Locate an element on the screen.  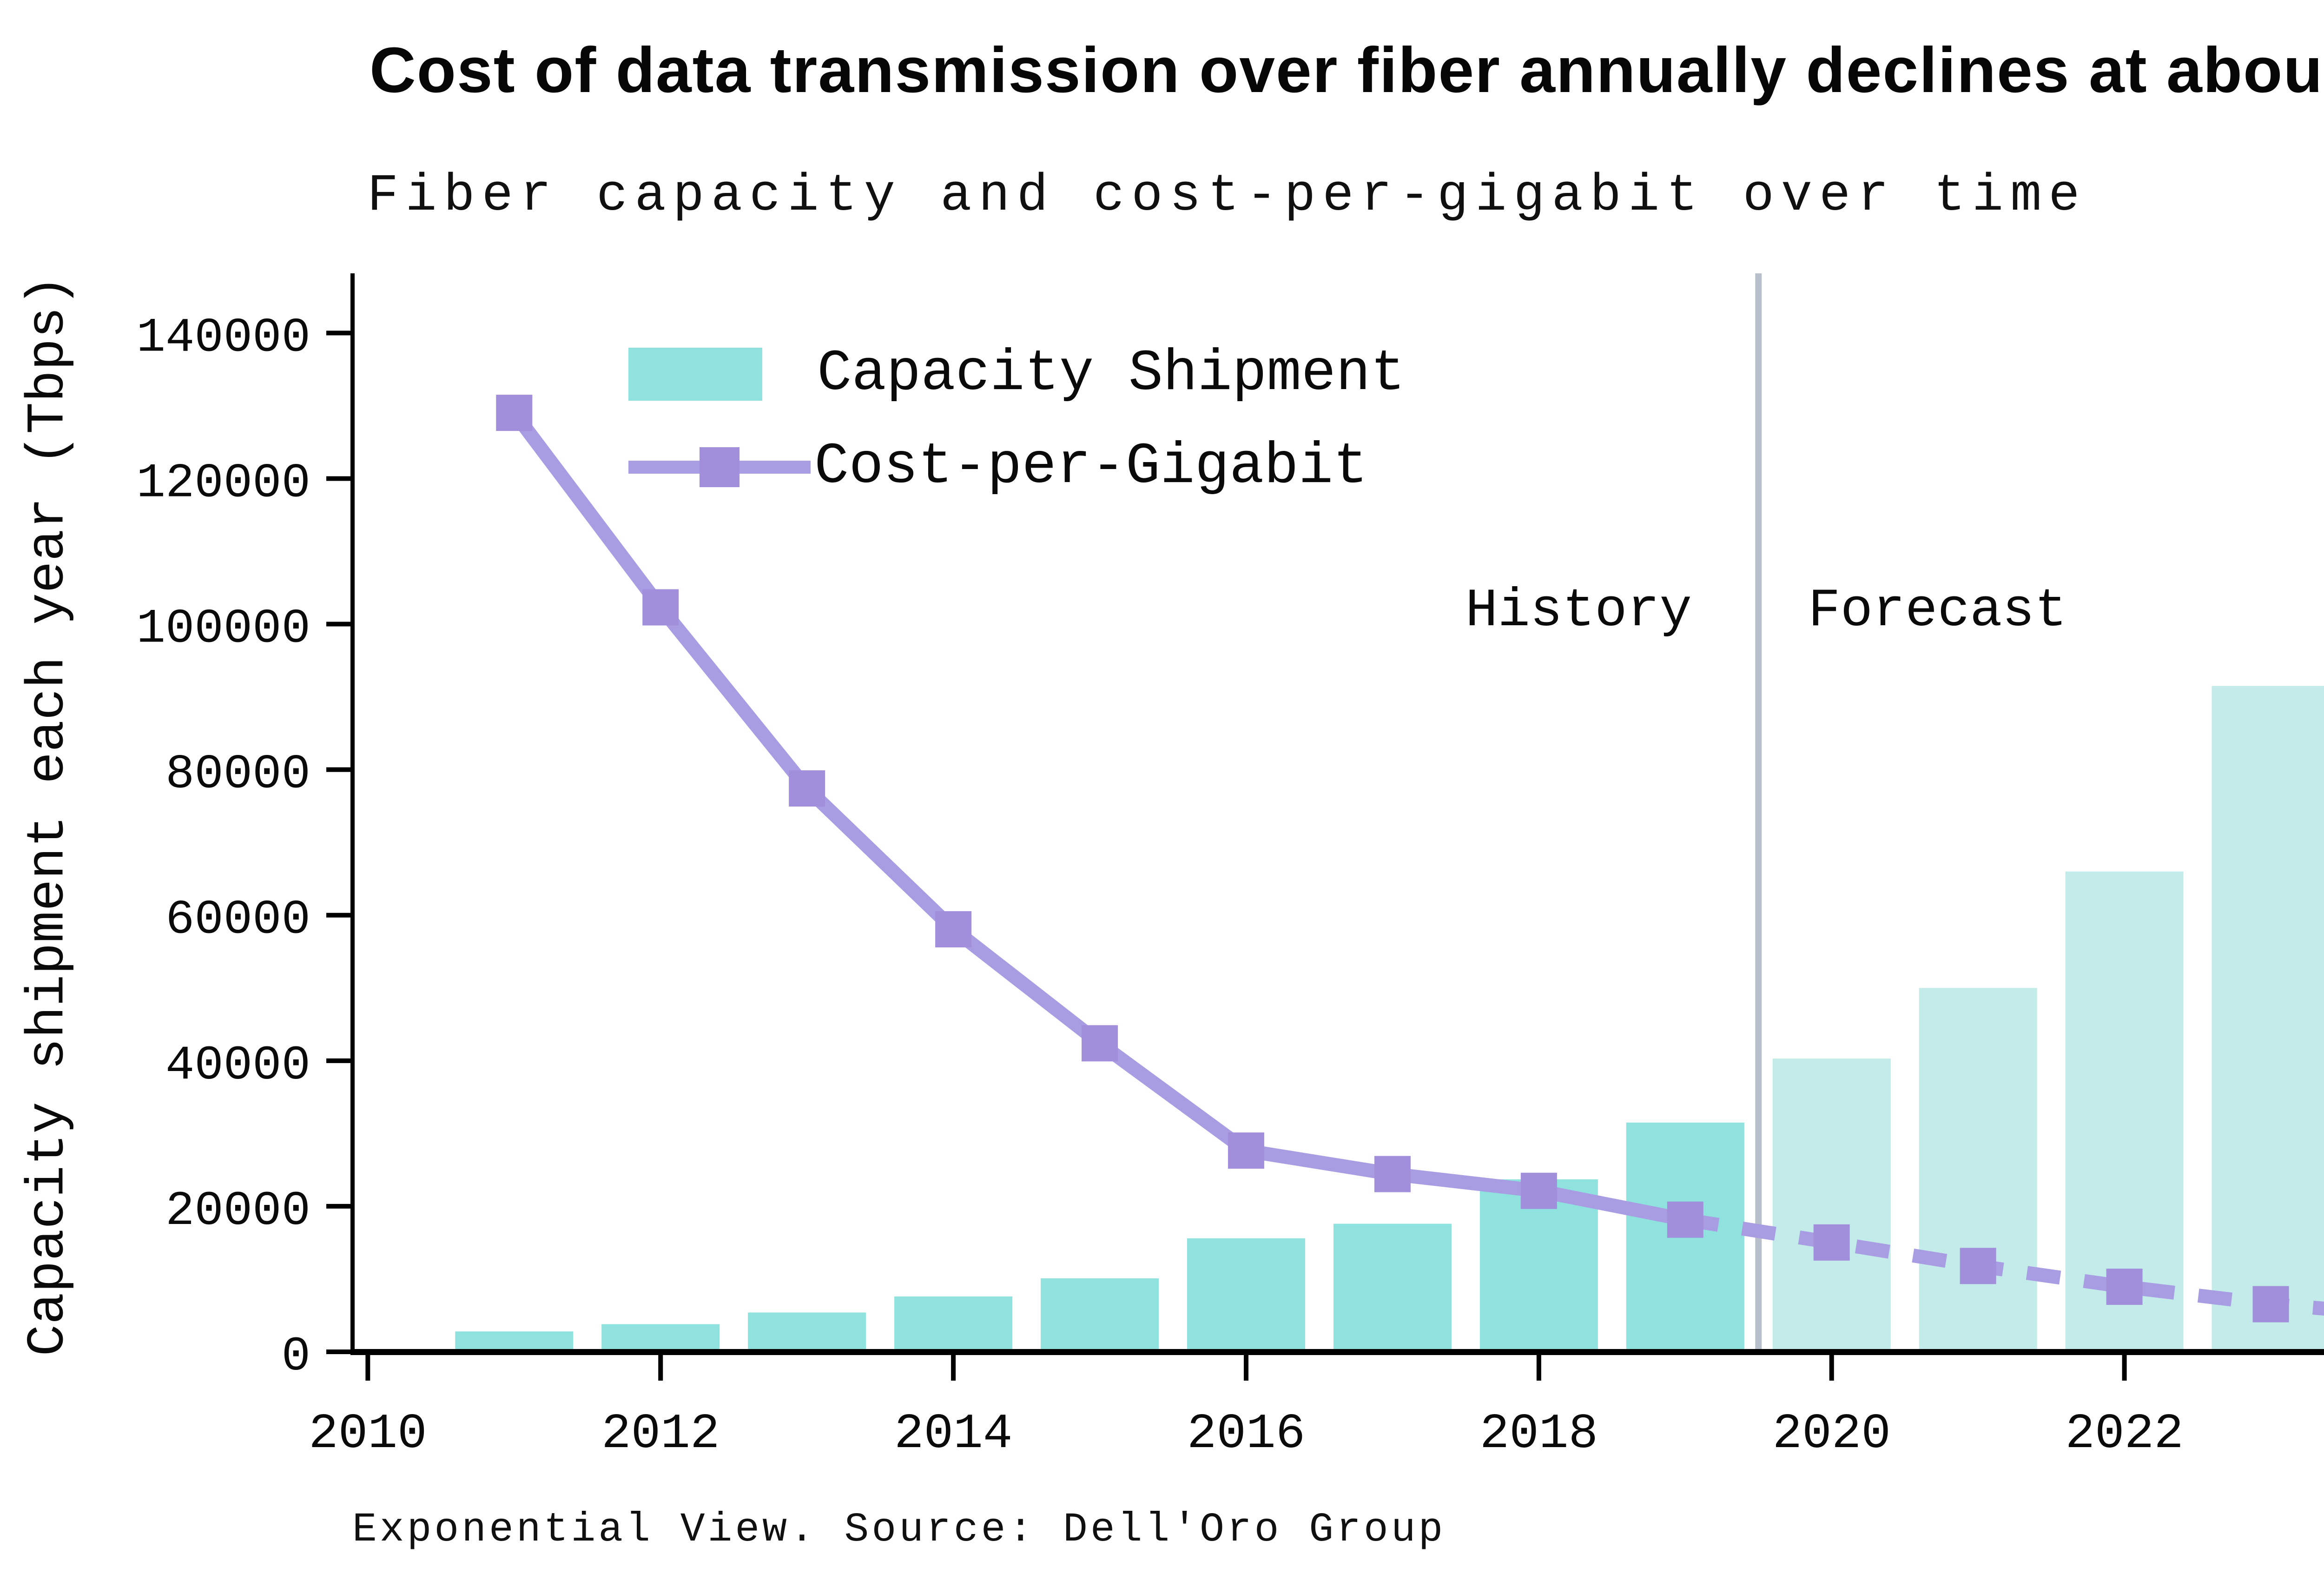
bar-2013 is located at coordinates (807, 1332).